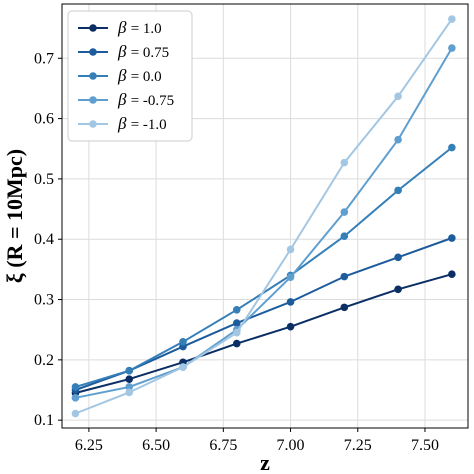 The image size is (474, 474). Describe the element at coordinates (291, 445) in the screenshot. I see `x-tick-label: 7.00` at that location.